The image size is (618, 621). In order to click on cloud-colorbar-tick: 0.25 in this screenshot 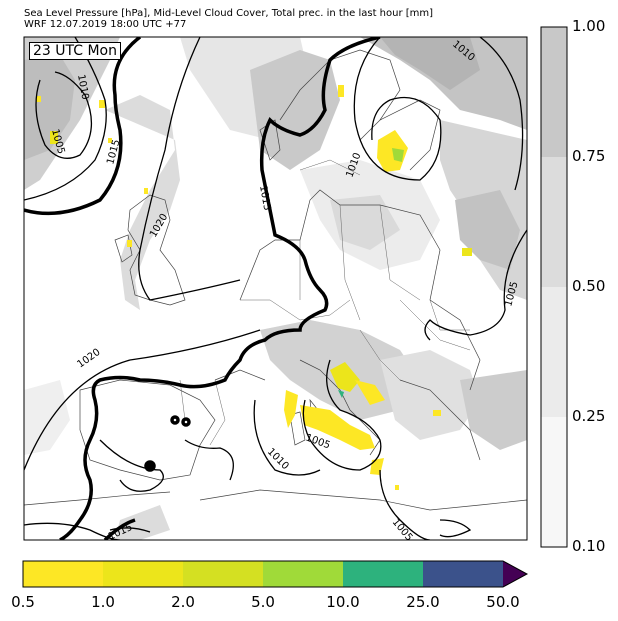, I will do `click(589, 416)`.